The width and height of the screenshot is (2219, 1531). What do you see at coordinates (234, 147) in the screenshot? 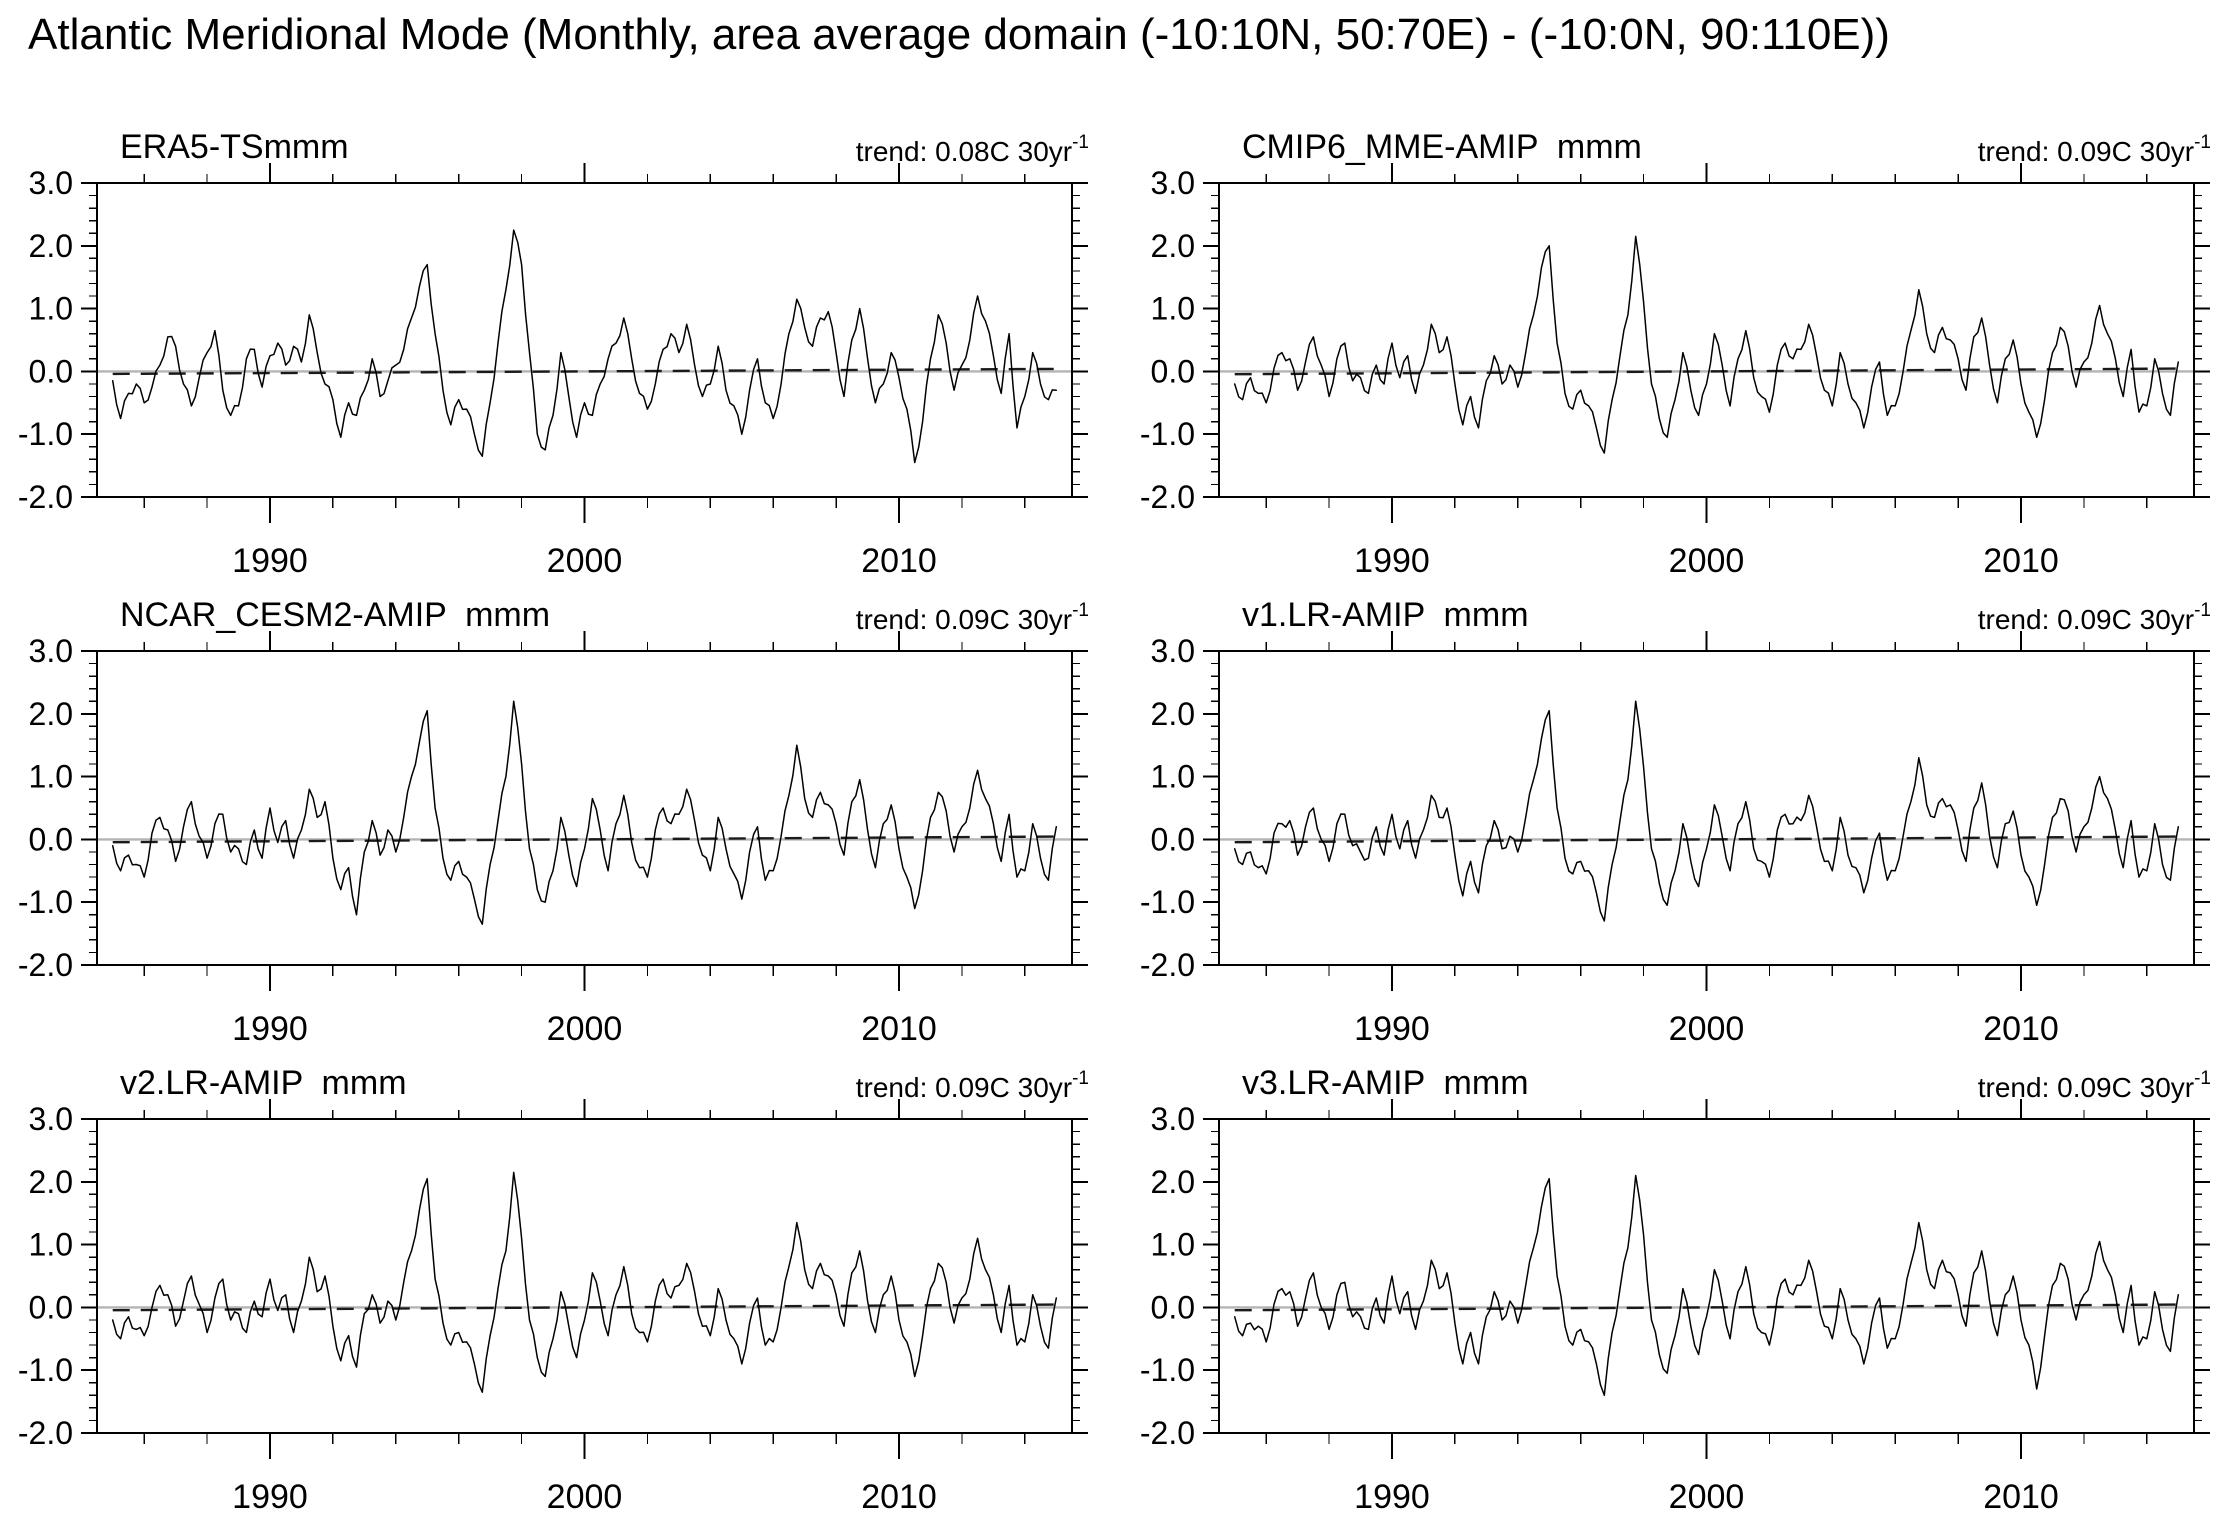
I see `panel-title: ERA5-TSmmm` at bounding box center [234, 147].